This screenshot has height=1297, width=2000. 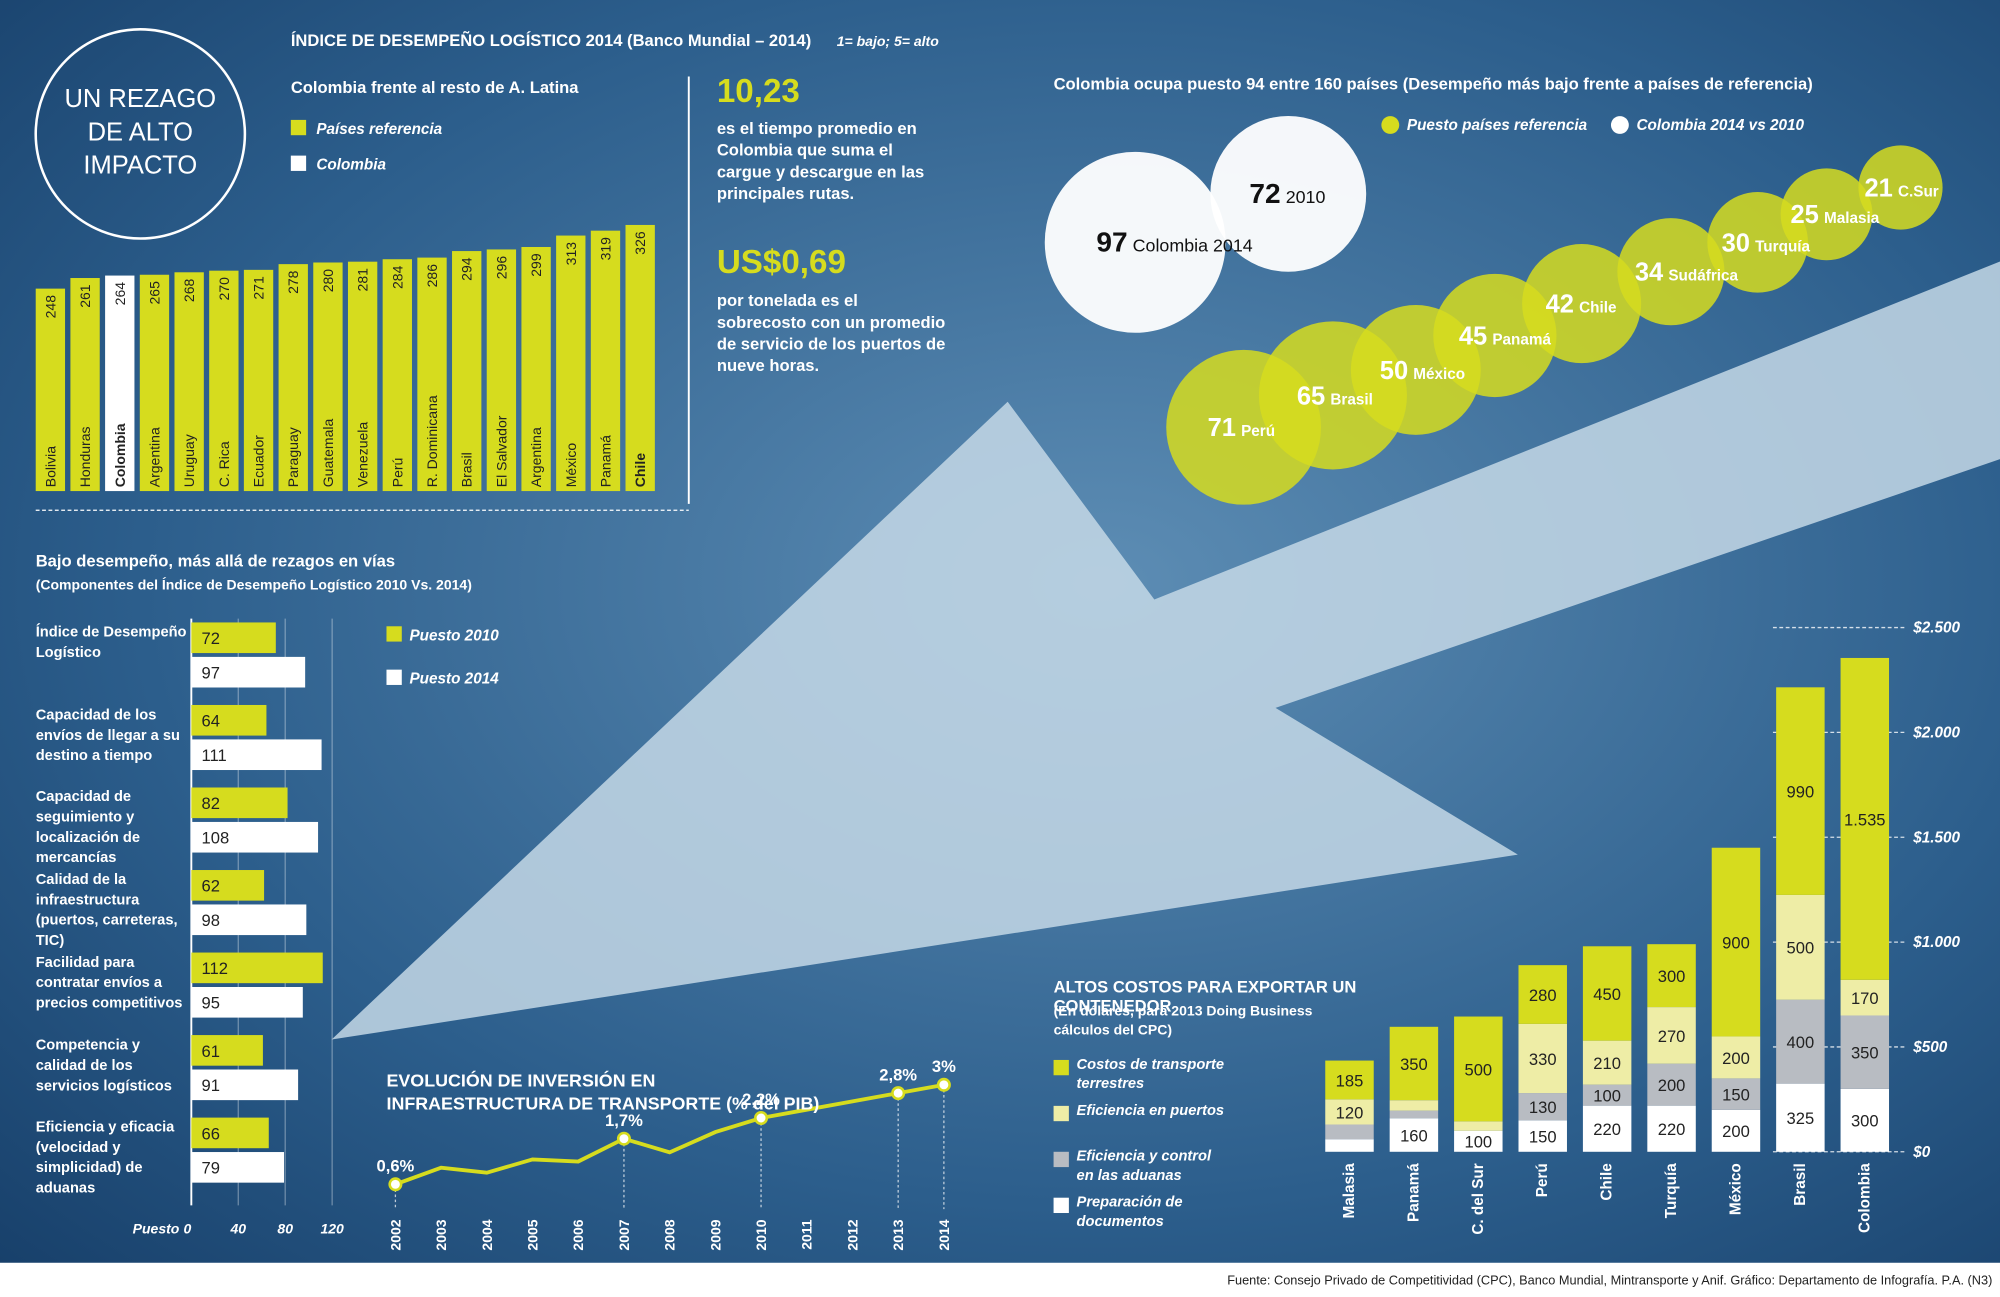 What do you see at coordinates (1736, 1058) in the screenshot?
I see `value-label: 200` at bounding box center [1736, 1058].